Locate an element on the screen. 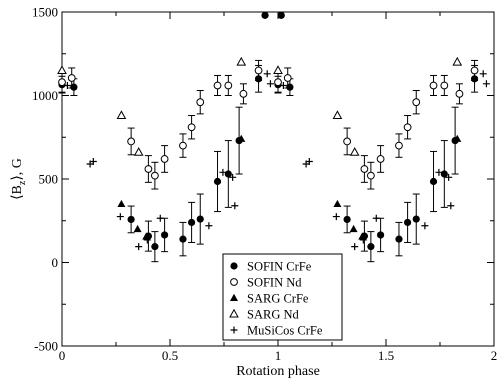  y-axis-title-rest: ⟩, G is located at coordinates (17, 169).